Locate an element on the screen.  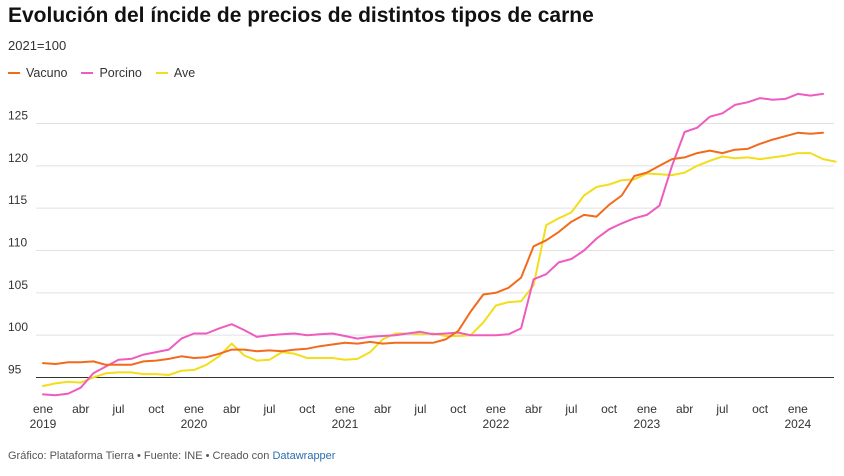
y-tick-label: 105 is located at coordinates (18, 285).